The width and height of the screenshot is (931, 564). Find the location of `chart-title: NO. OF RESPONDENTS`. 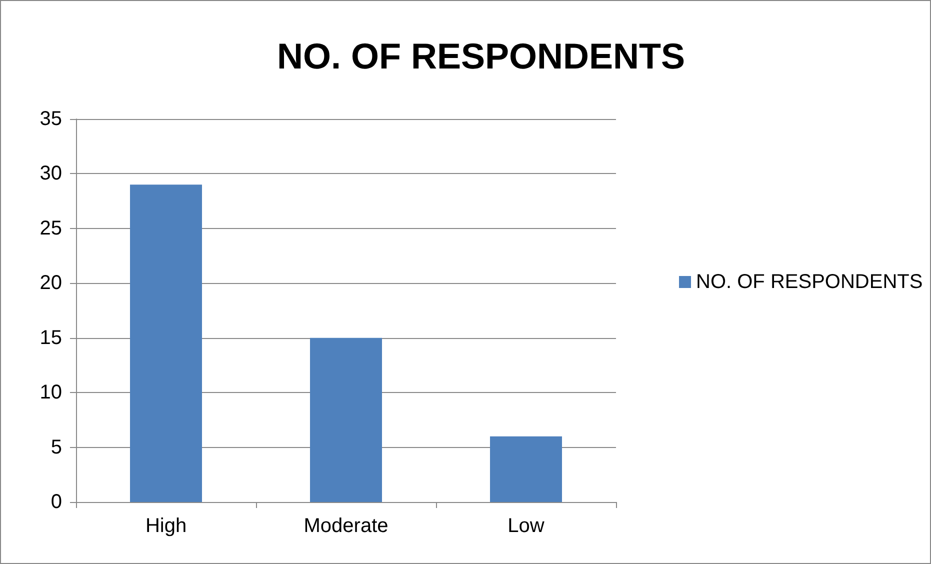

chart-title: NO. OF RESPONDENTS is located at coordinates (481, 56).